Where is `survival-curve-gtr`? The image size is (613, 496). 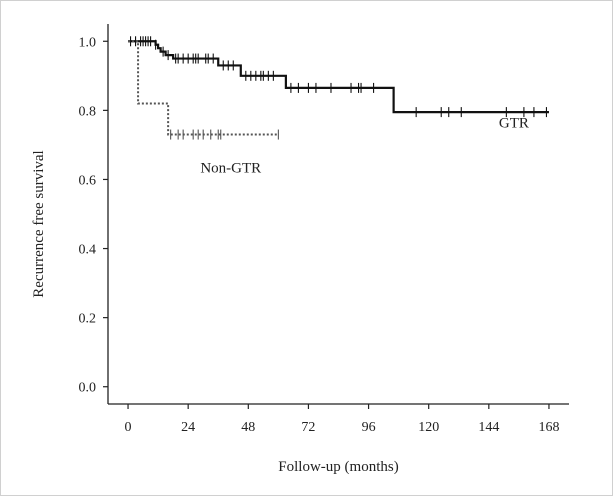 survival-curve-gtr is located at coordinates (338, 77).